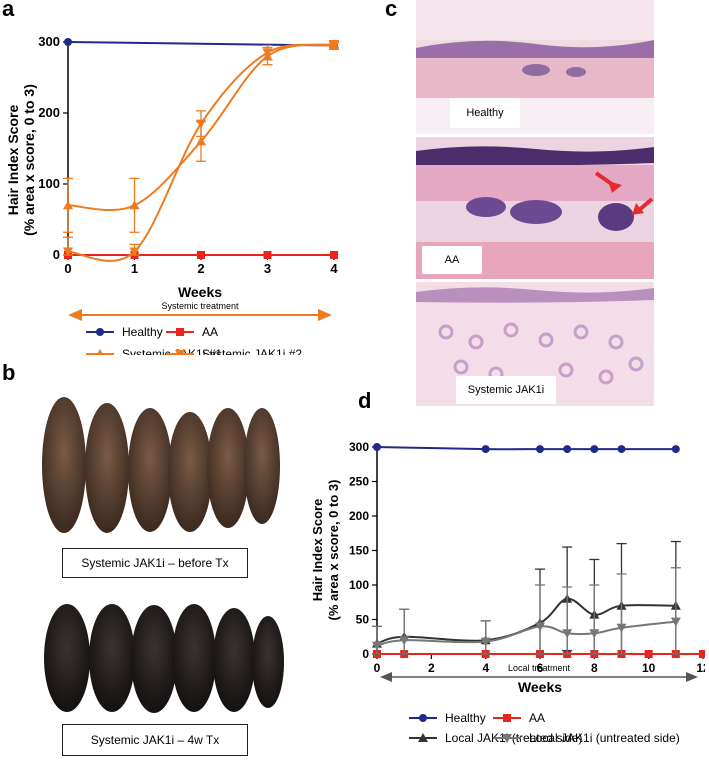 This screenshot has height=773, width=709. What do you see at coordinates (200, 306) in the screenshot?
I see `chart-a-treatment-label: Systemic treatment` at bounding box center [200, 306].